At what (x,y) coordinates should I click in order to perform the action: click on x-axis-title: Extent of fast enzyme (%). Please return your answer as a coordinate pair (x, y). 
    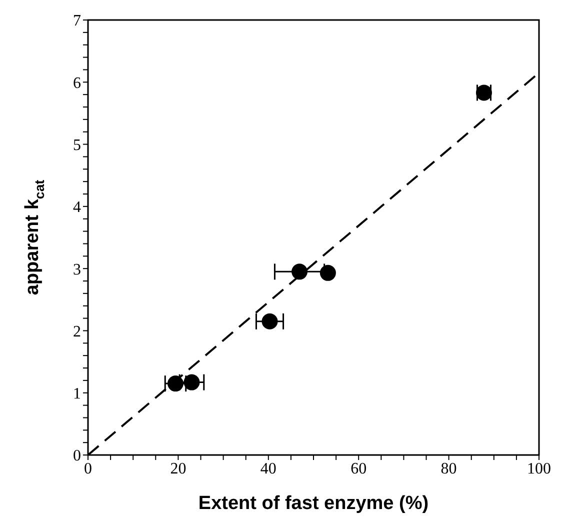
    Looking at the image, I should click on (313, 503).